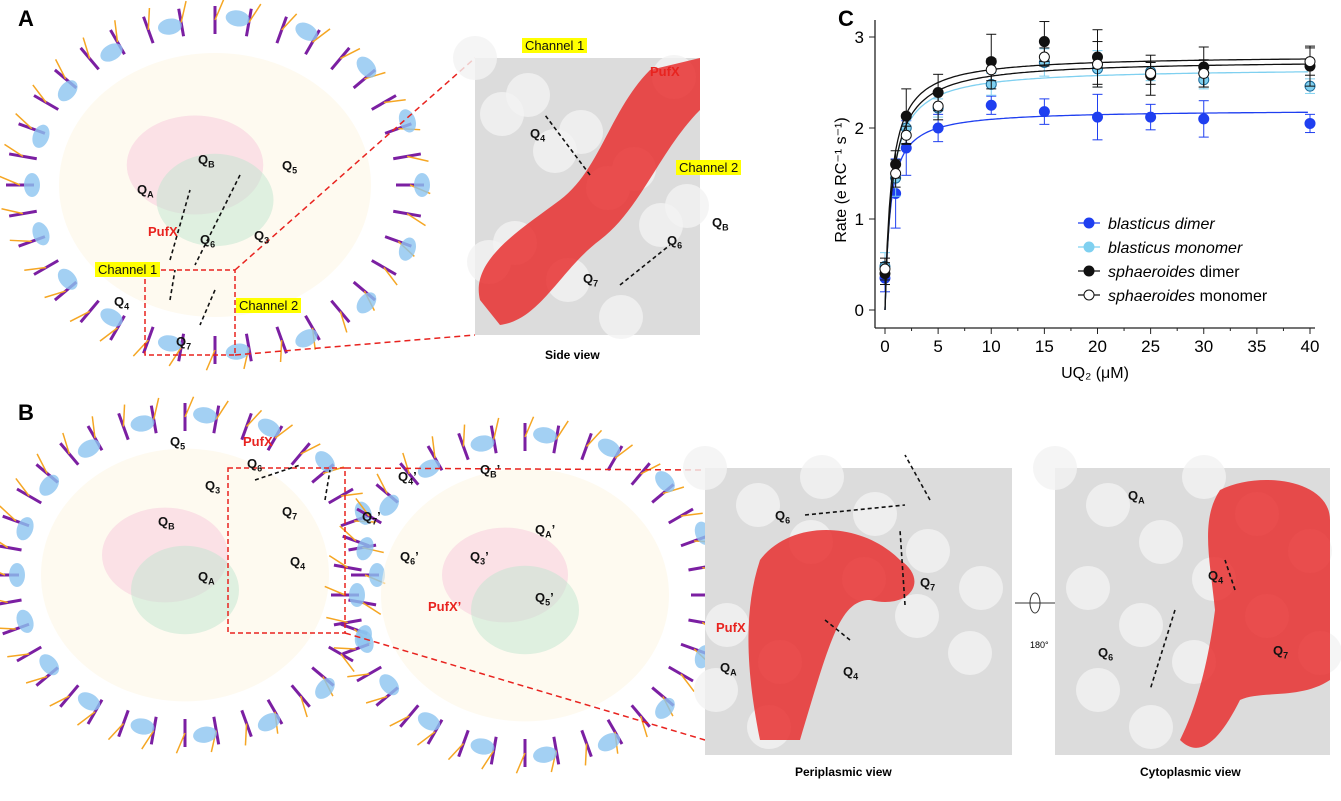 This screenshot has height=801, width=1341. I want to click on B-label: QB, so click(166, 523).